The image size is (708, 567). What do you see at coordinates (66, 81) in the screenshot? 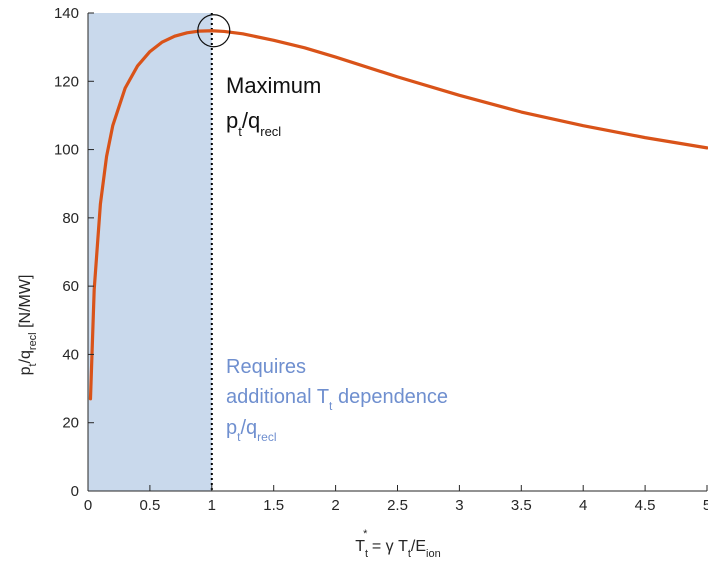
I see `y-tick-label: 120` at bounding box center [66, 81].